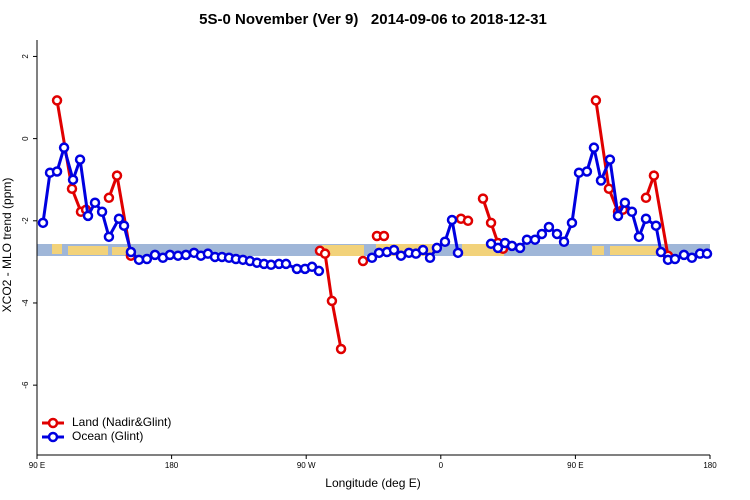  I want to click on x-tick-label: 0, so click(441, 465).